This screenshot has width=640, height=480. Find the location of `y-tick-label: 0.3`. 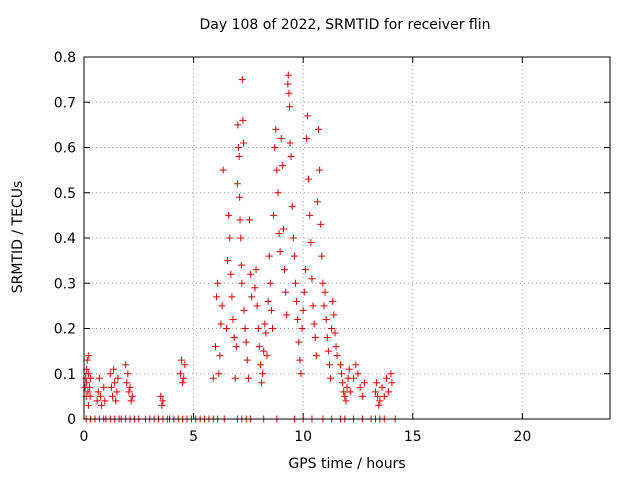

y-tick-label: 0.3 is located at coordinates (65, 284).